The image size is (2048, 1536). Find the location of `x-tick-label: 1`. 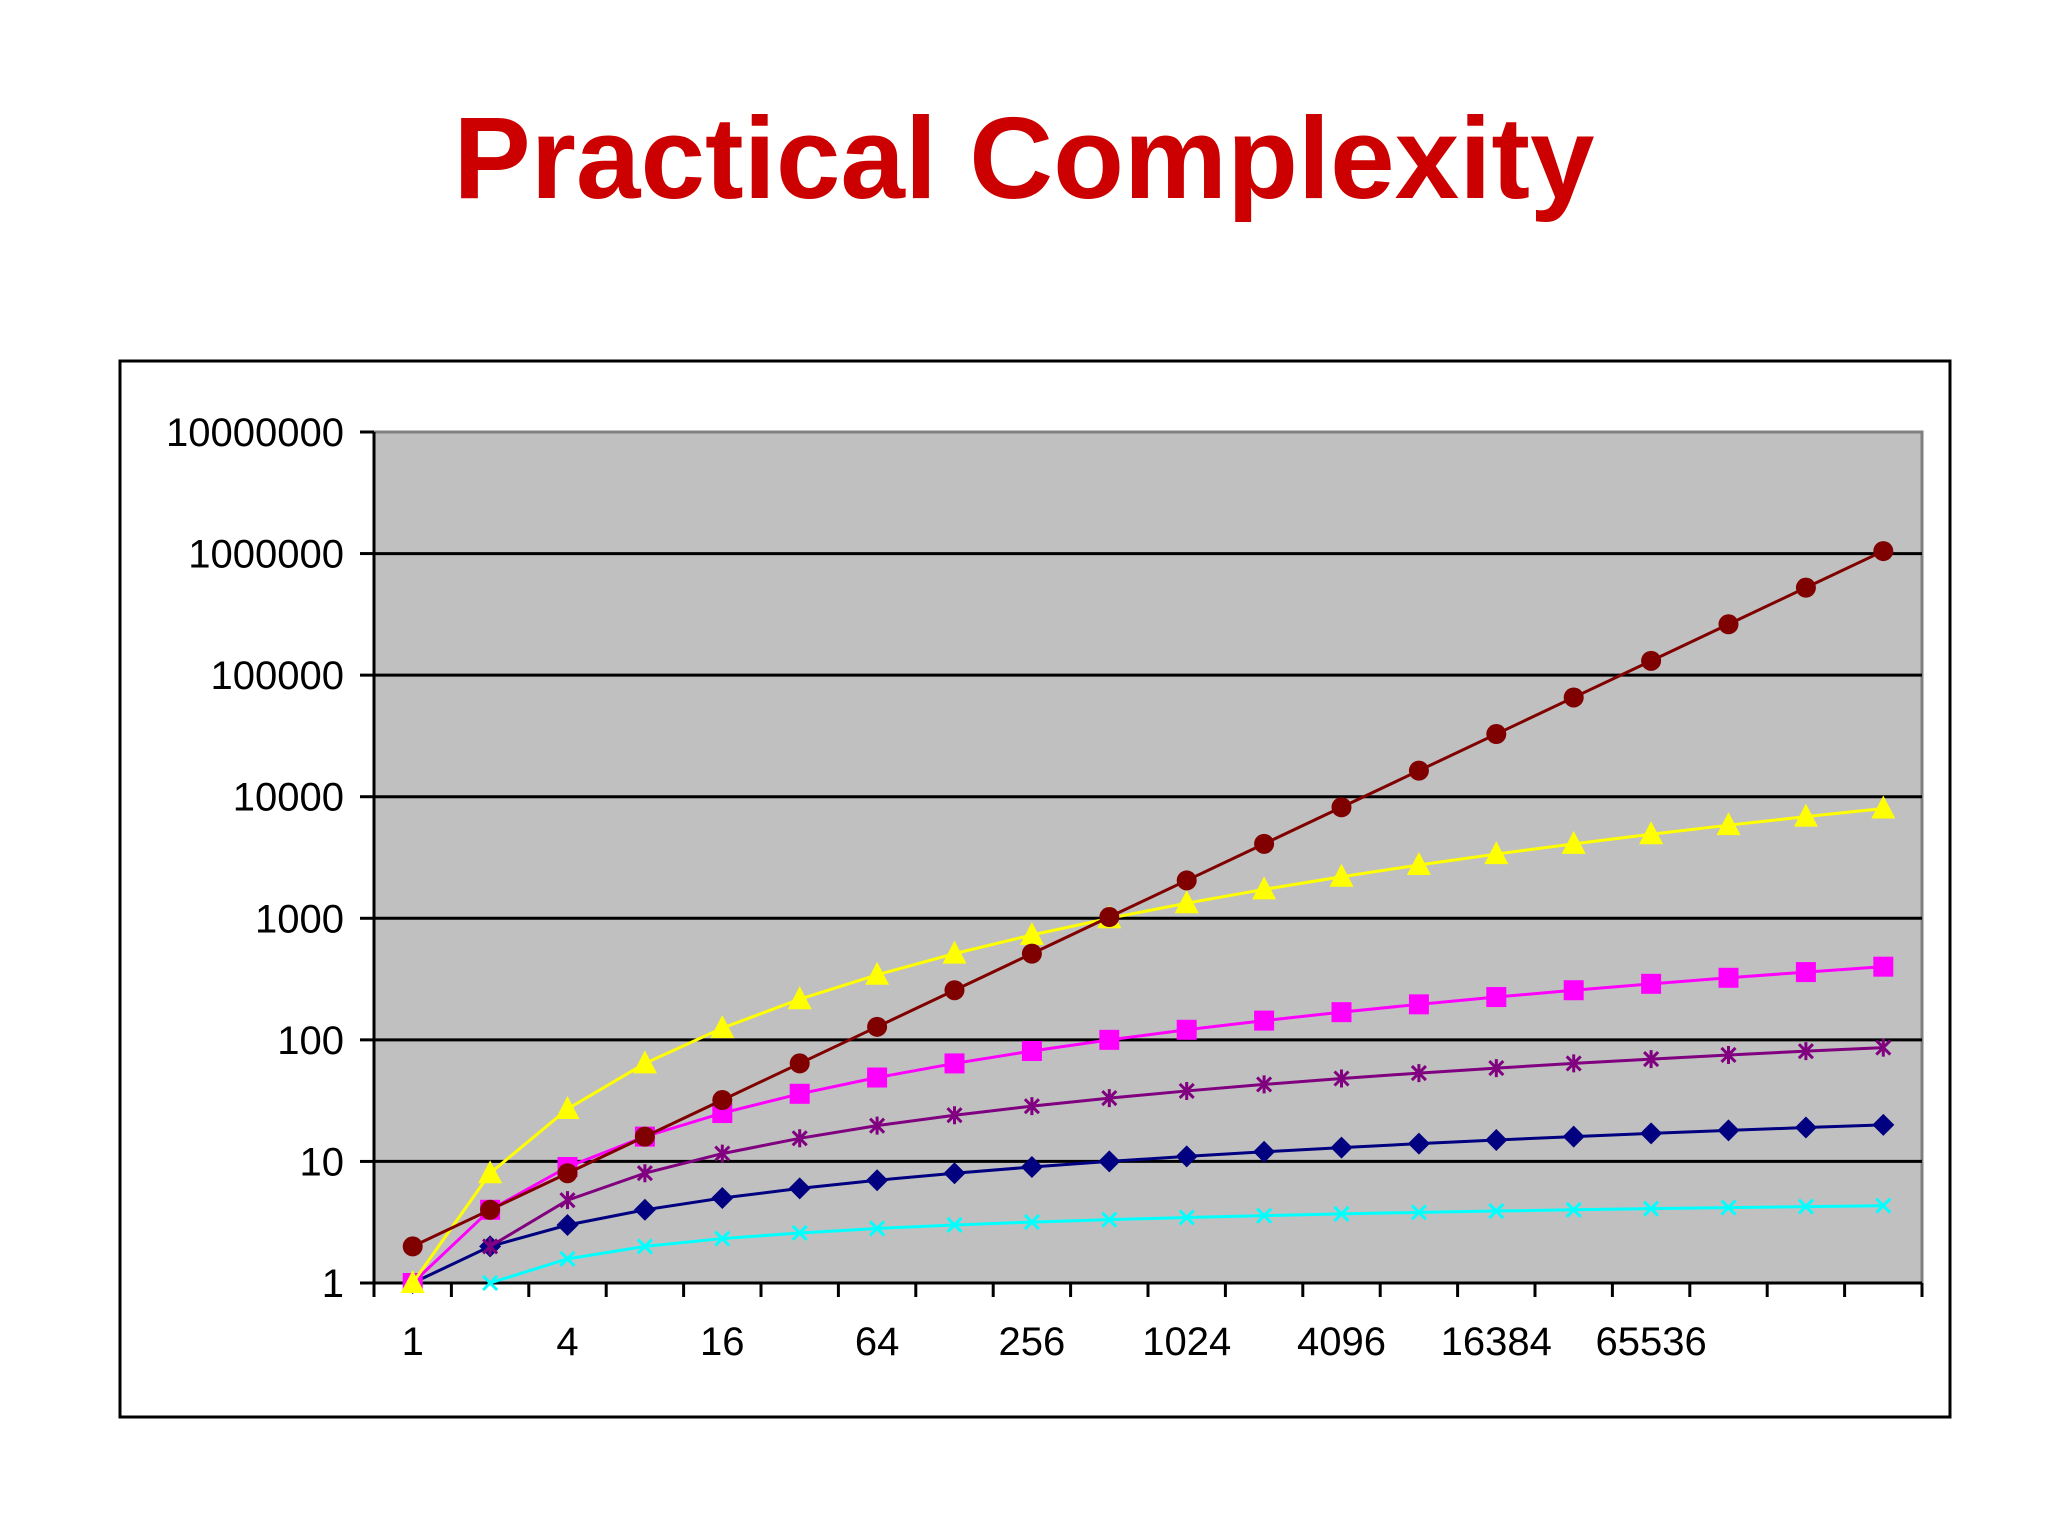

x-tick-label: 1 is located at coordinates (413, 1342).